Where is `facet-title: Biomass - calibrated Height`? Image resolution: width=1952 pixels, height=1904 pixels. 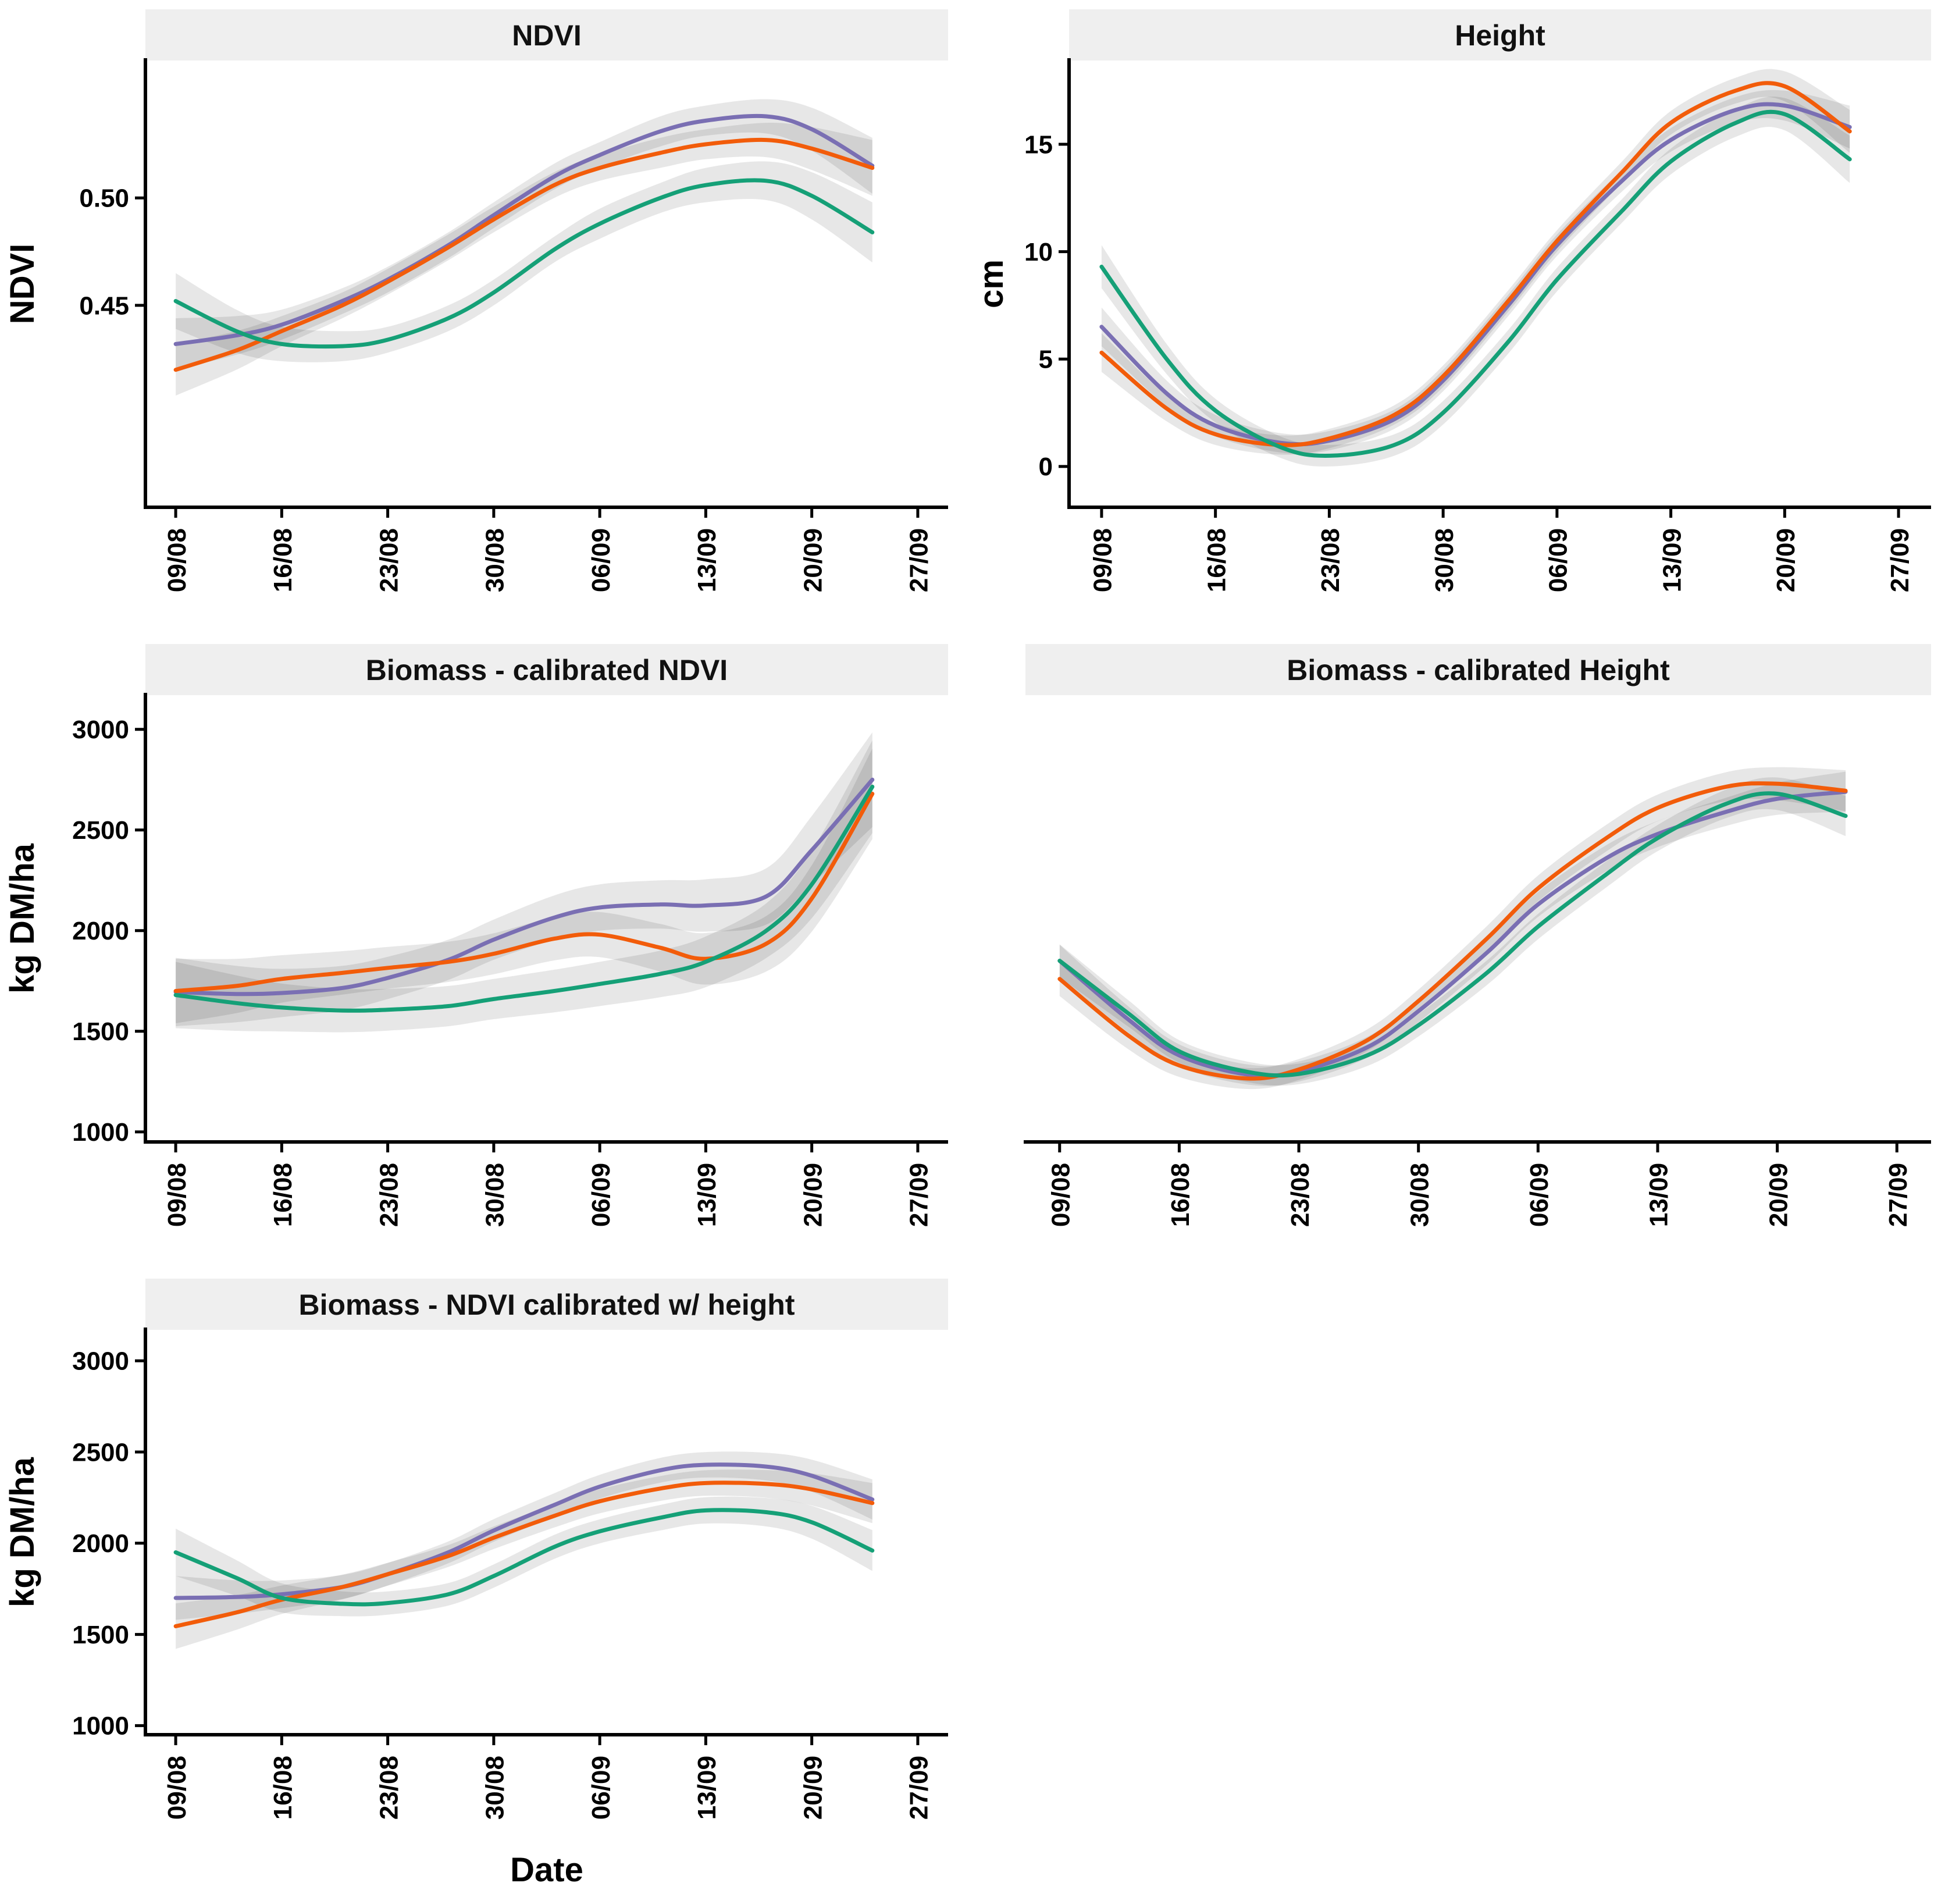 facet-title: Biomass - calibrated Height is located at coordinates (1478, 670).